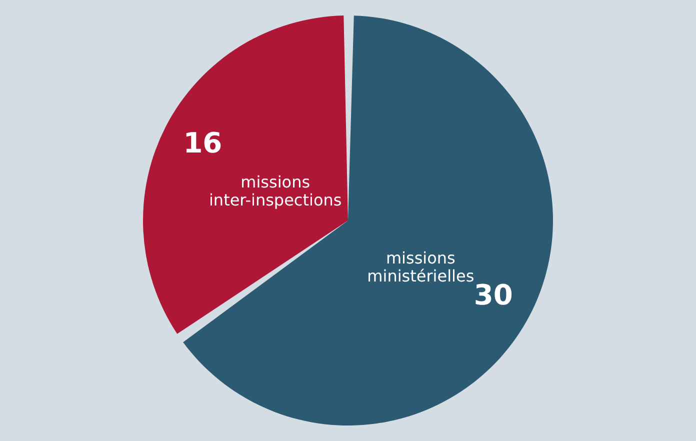  I want to click on slice-label: missions inter-inspections, so click(275, 191).